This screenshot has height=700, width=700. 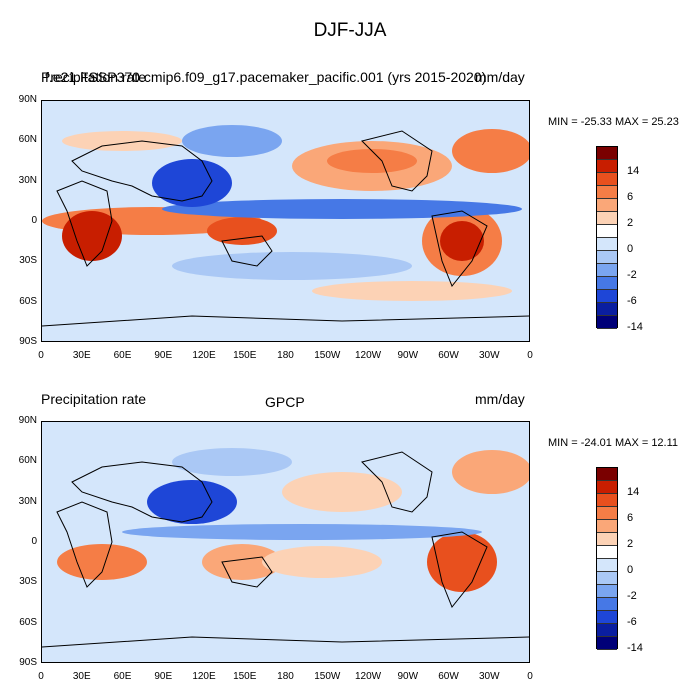 I want to click on panel-minmax: MIN = -24.01 MAX = 12.11, so click(x=613, y=443).